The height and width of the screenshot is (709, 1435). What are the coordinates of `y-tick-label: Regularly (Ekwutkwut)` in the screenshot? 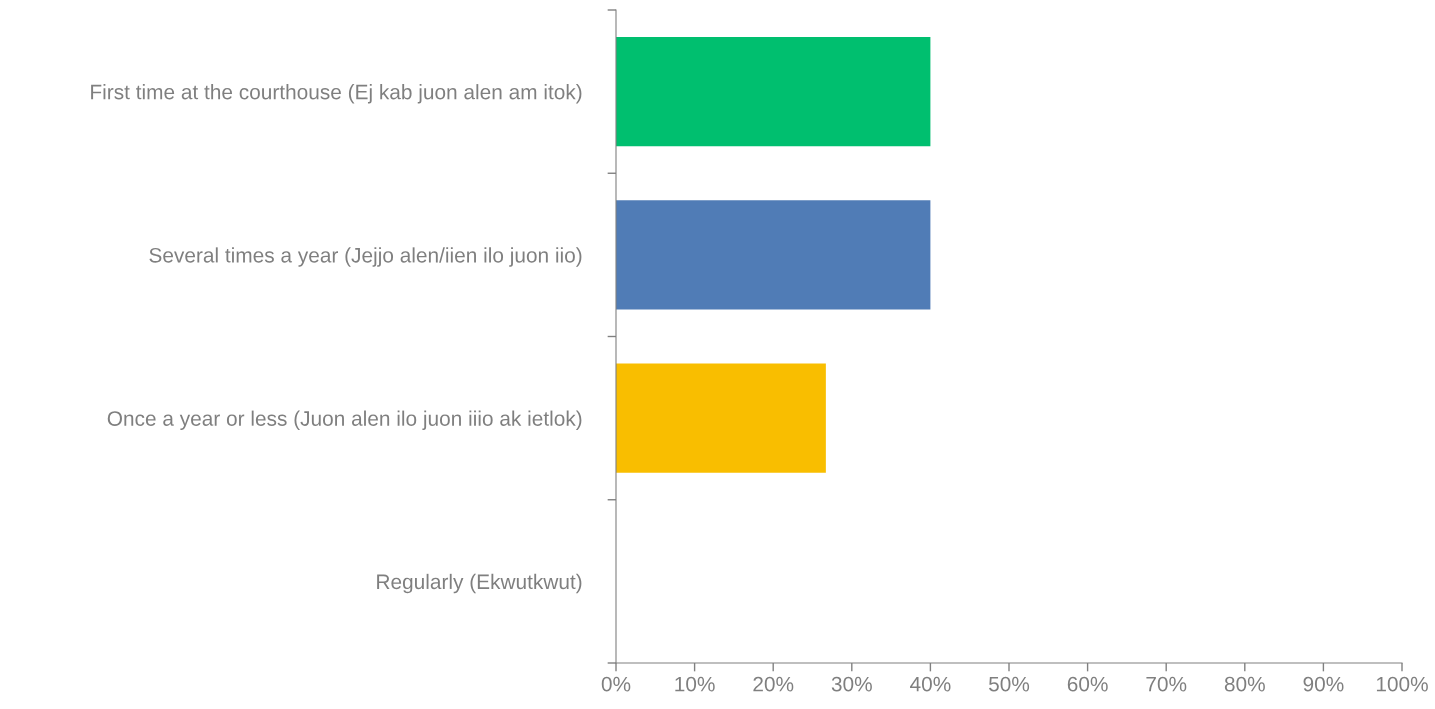 It's located at (479, 583).